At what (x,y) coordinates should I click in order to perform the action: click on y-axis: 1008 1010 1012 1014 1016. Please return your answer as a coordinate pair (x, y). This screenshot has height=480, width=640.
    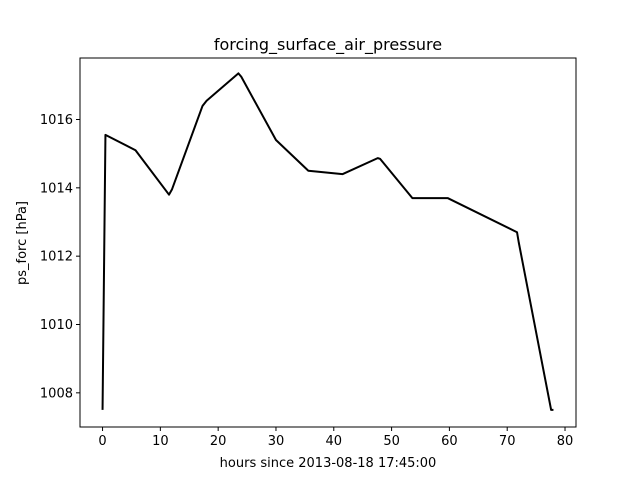
    Looking at the image, I should click on (60, 257).